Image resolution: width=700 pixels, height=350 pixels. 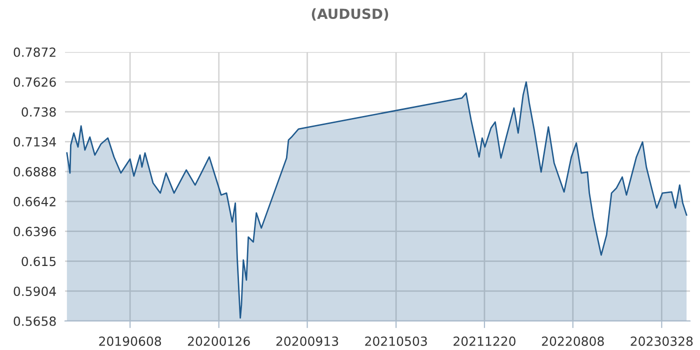 I want to click on y-tick-label: 0.5904, so click(x=35, y=291).